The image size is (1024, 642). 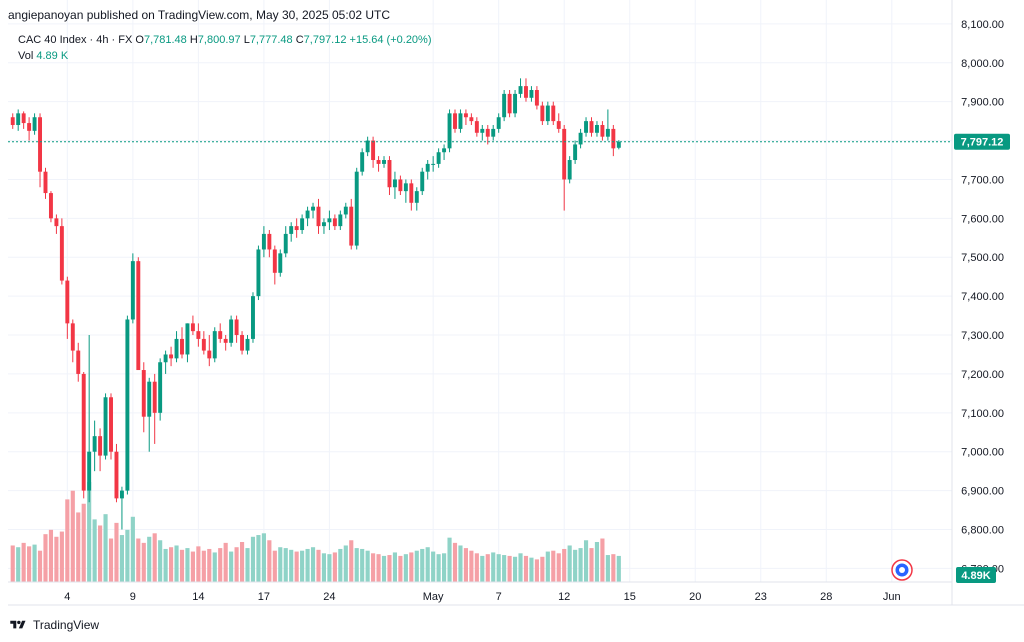 I want to click on time-tick-label: 24, so click(x=329, y=597).